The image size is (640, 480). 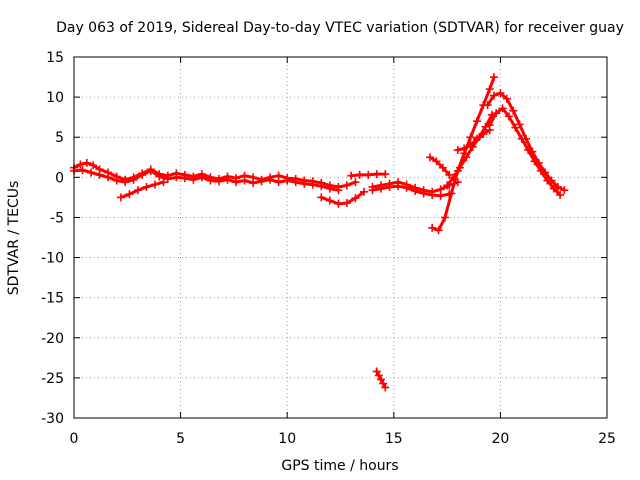 I want to click on y-tick-label: -5, so click(x=57, y=218).